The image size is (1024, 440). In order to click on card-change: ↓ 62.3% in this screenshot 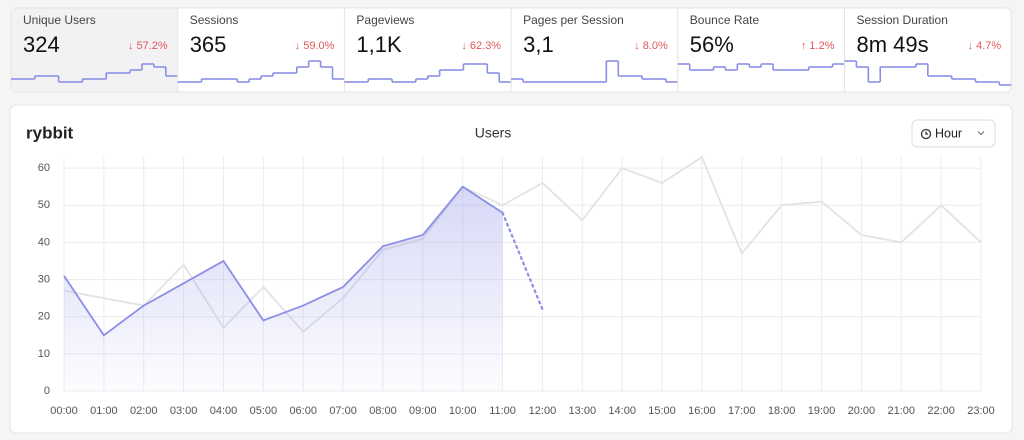, I will do `click(481, 46)`.